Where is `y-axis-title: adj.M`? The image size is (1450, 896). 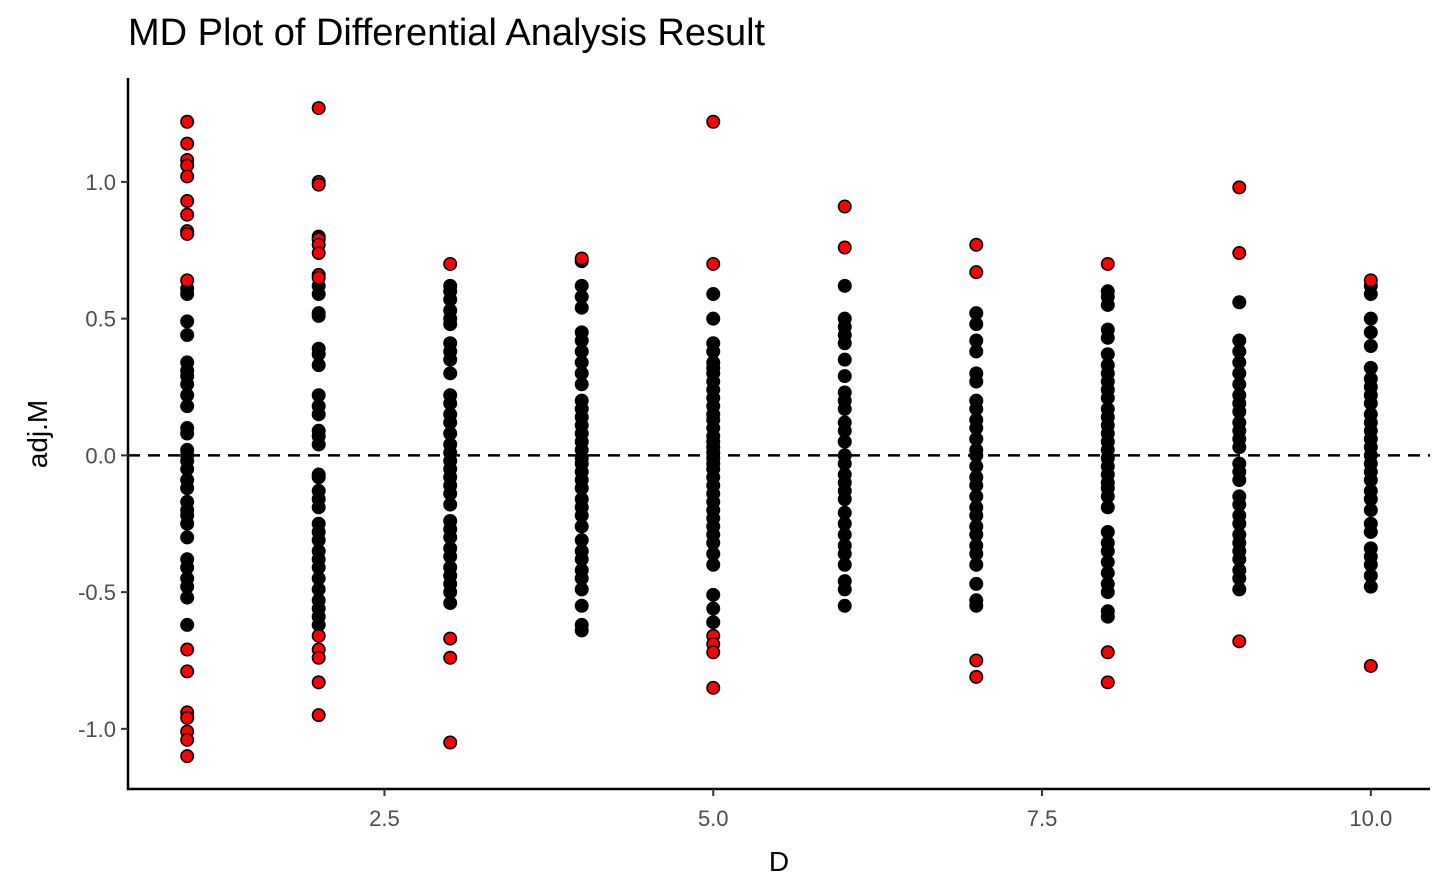 y-axis-title: adj.M is located at coordinates (37, 434).